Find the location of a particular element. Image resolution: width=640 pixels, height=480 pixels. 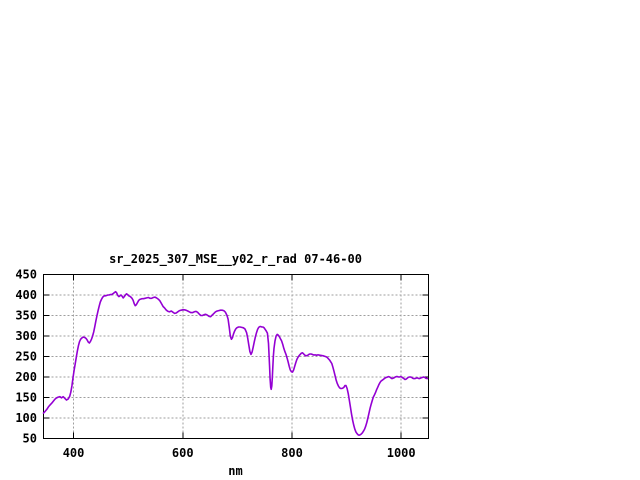

chart-title: sr_2025_307_MSE__y02_r_rad 07-46-00 is located at coordinates (235, 259).